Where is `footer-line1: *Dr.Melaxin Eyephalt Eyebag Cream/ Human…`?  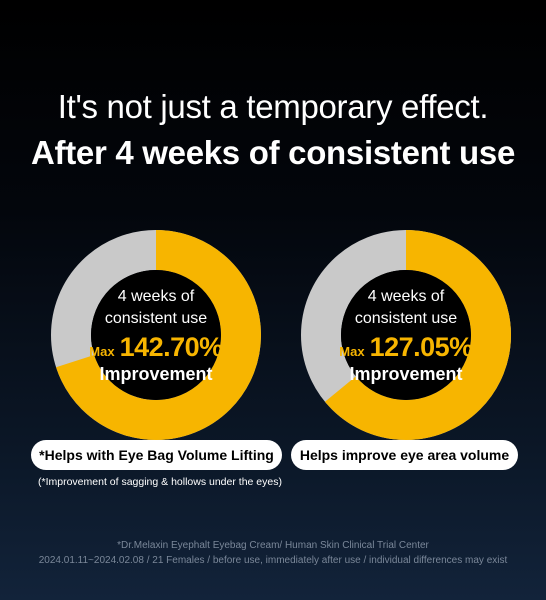
footer-line1: *Dr.Melaxin Eyephalt Eyebag Cream/ Human… is located at coordinates (273, 545).